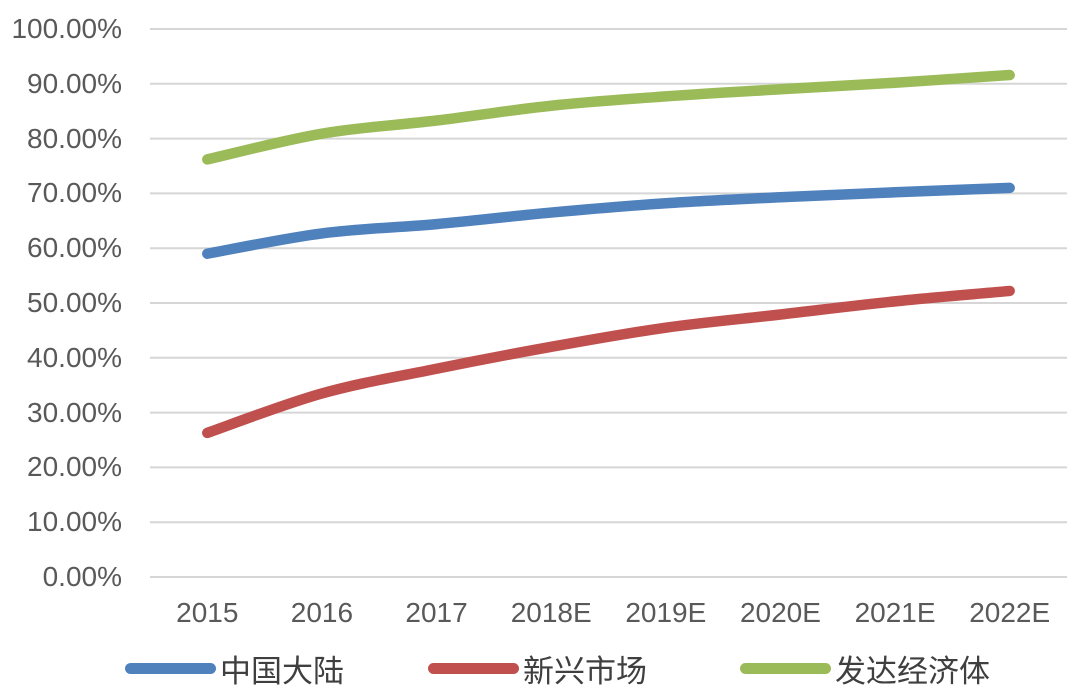 Image resolution: width=1080 pixels, height=694 pixels. Describe the element at coordinates (74, 138) in the screenshot. I see `y-axis-tick-label: 80.00%` at that location.